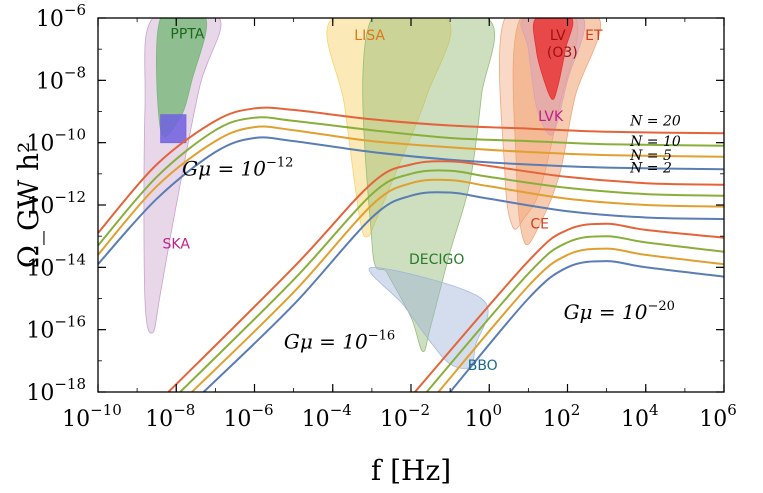 Image resolution: width=763 pixels, height=493 pixels. Describe the element at coordinates (56, 390) in the screenshot. I see `y-tick-label-6: 10⁻¹⁸` at that location.